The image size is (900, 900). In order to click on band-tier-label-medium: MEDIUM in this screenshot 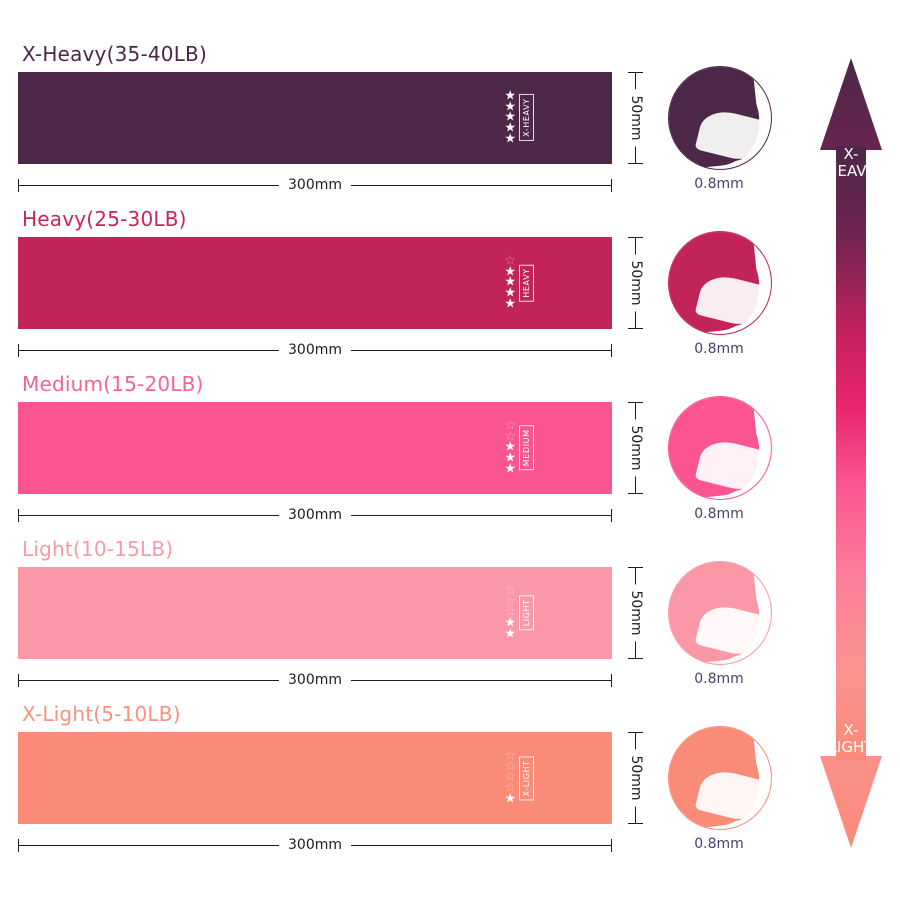, I will do `click(526, 448)`.